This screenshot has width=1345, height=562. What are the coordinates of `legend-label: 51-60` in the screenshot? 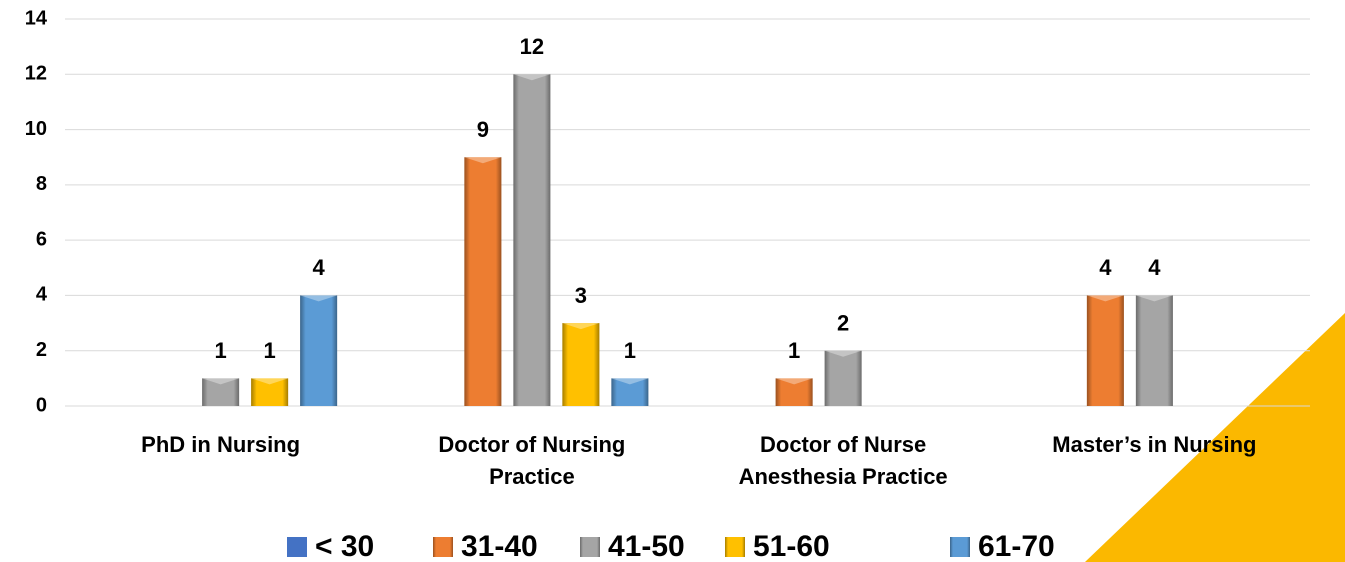 It's located at (791, 546).